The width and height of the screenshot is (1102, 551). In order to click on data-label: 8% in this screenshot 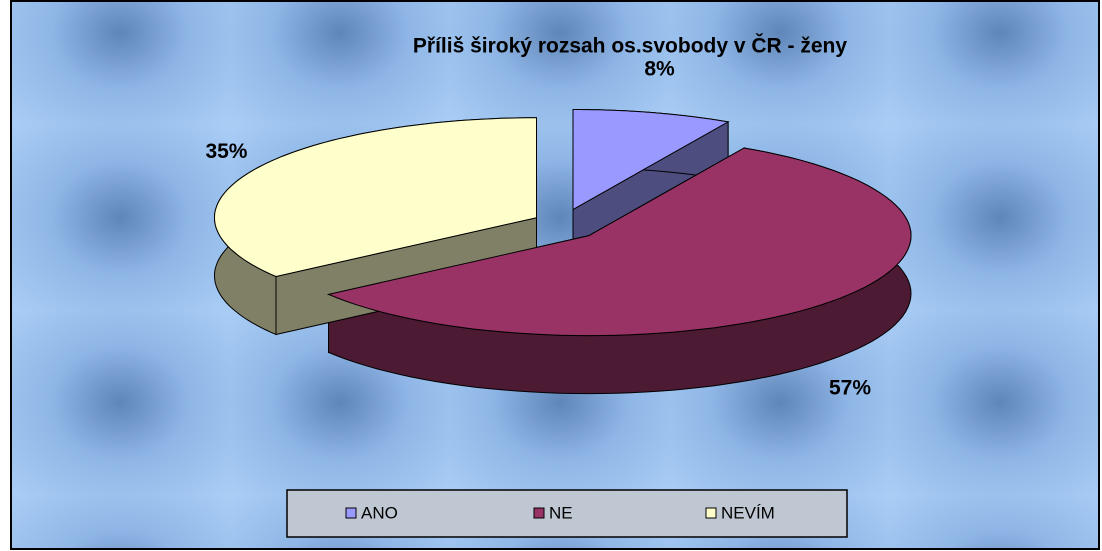, I will do `click(659, 69)`.